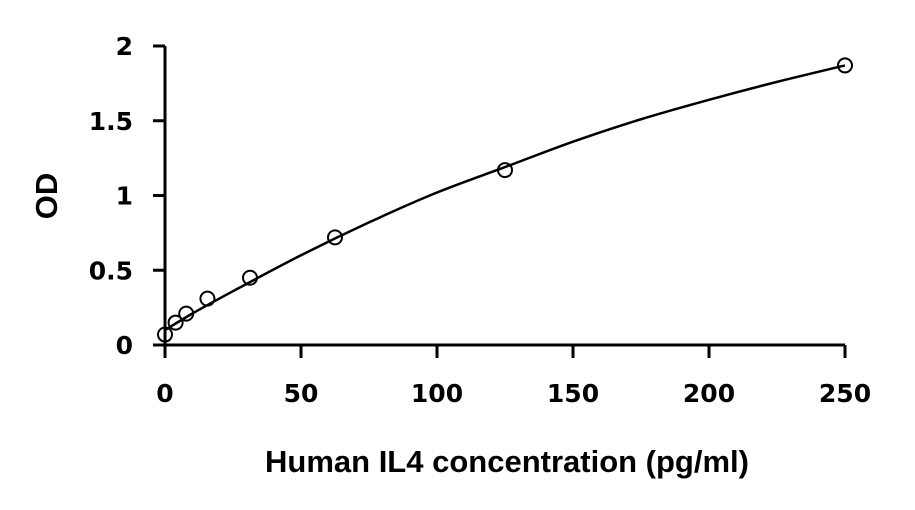 This screenshot has height=510, width=915. What do you see at coordinates (111, 270) in the screenshot?
I see `y-tick-label: 0.5` at bounding box center [111, 270].